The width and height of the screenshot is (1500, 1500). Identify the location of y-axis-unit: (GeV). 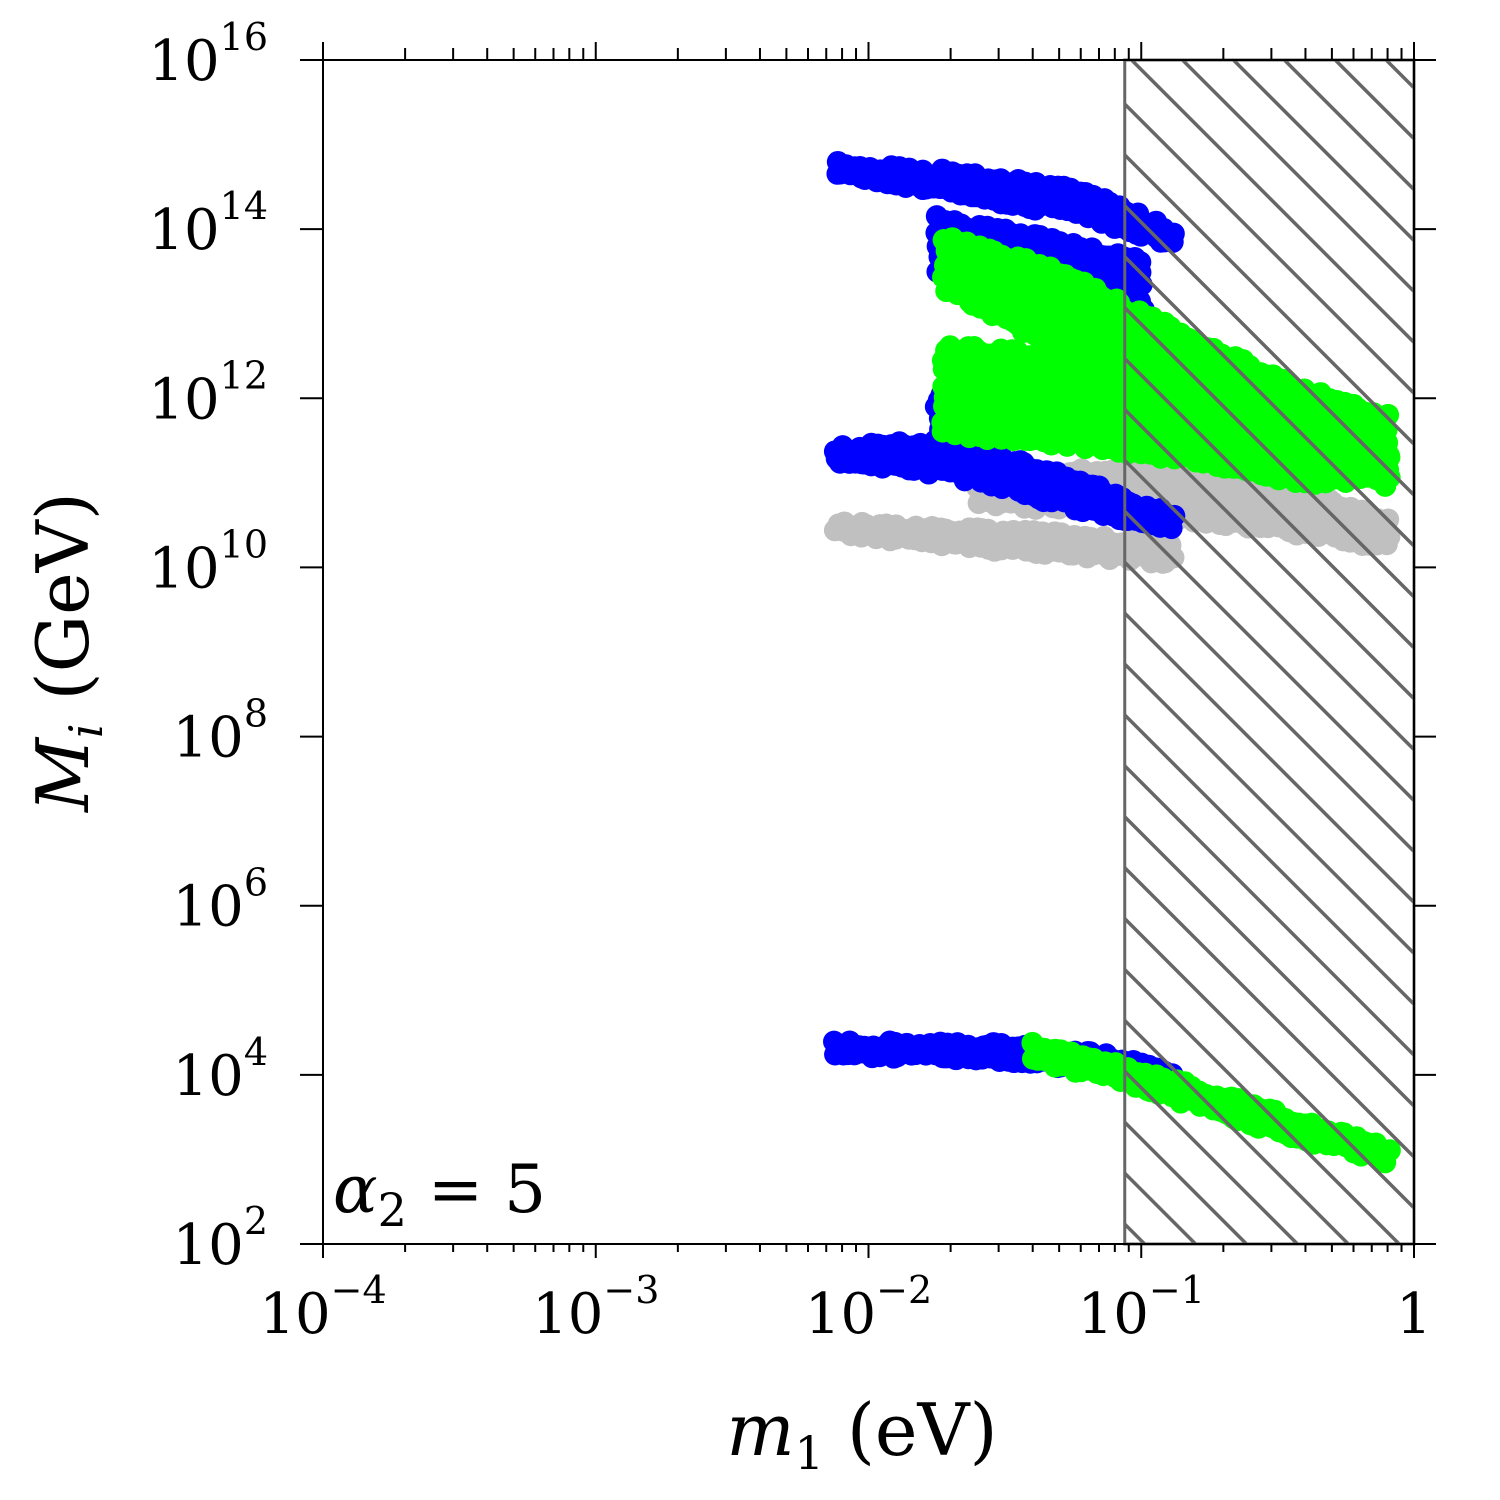
(63, 596).